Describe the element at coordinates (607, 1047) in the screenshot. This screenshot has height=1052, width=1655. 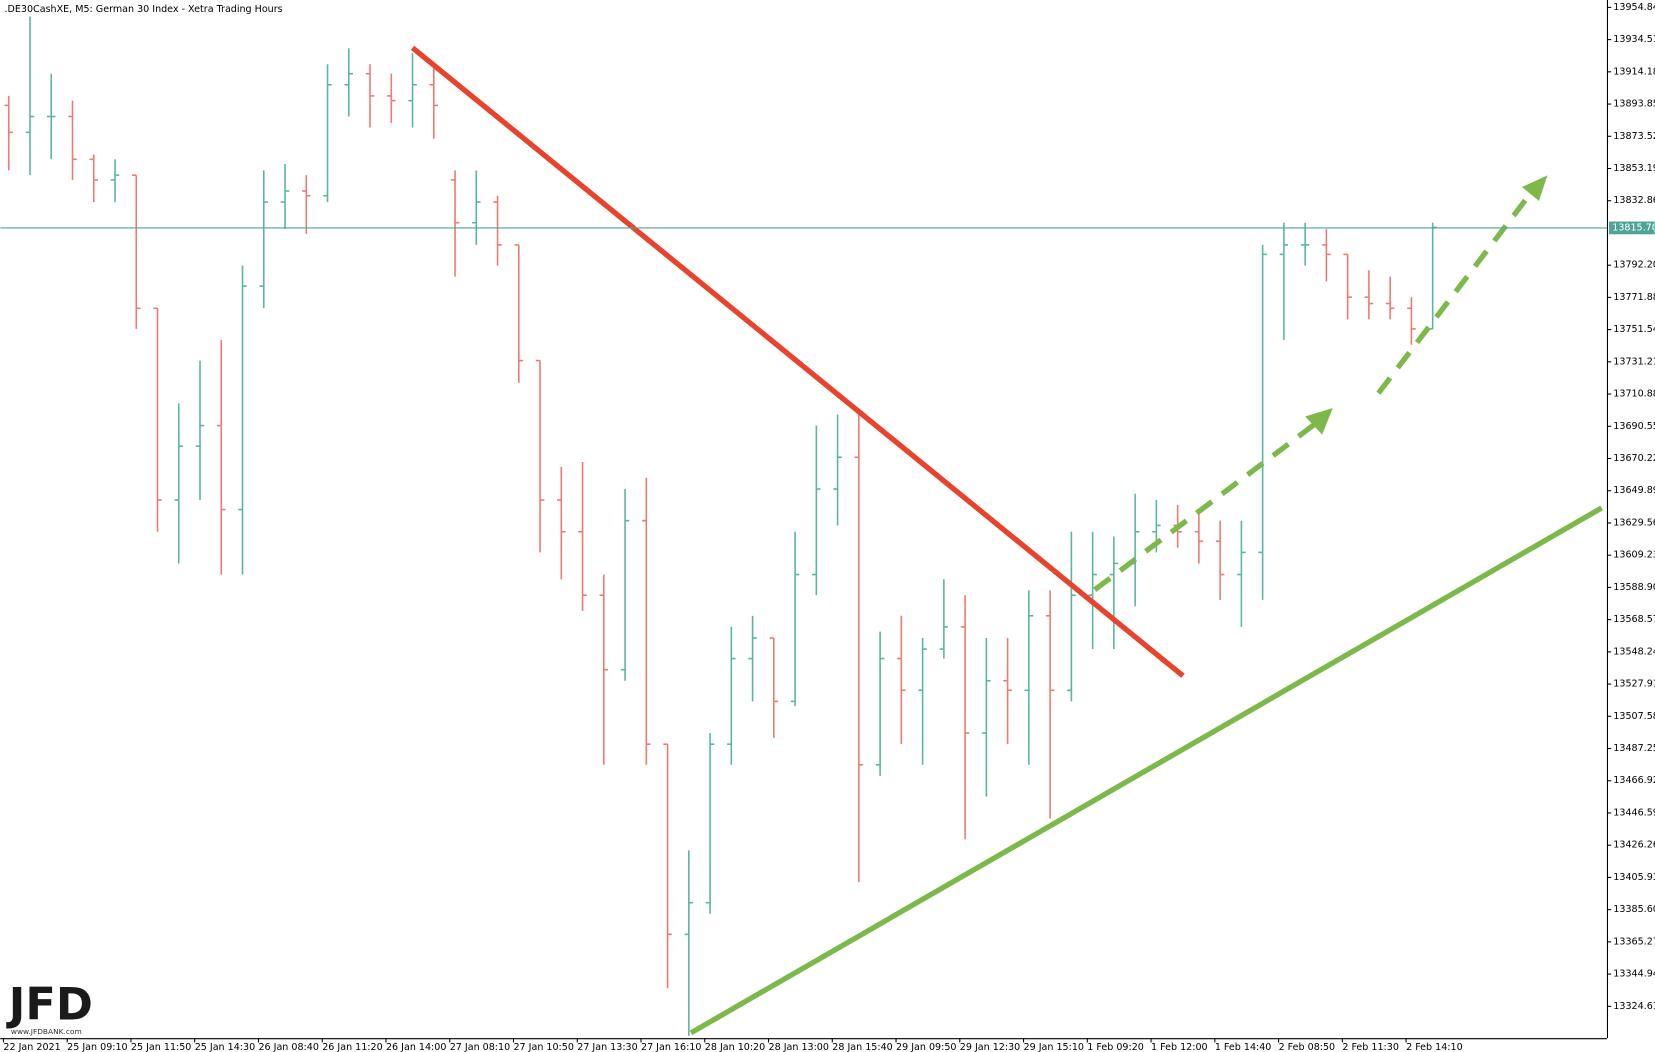
I see `x-tick-label: 27 Jan 13:30` at that location.